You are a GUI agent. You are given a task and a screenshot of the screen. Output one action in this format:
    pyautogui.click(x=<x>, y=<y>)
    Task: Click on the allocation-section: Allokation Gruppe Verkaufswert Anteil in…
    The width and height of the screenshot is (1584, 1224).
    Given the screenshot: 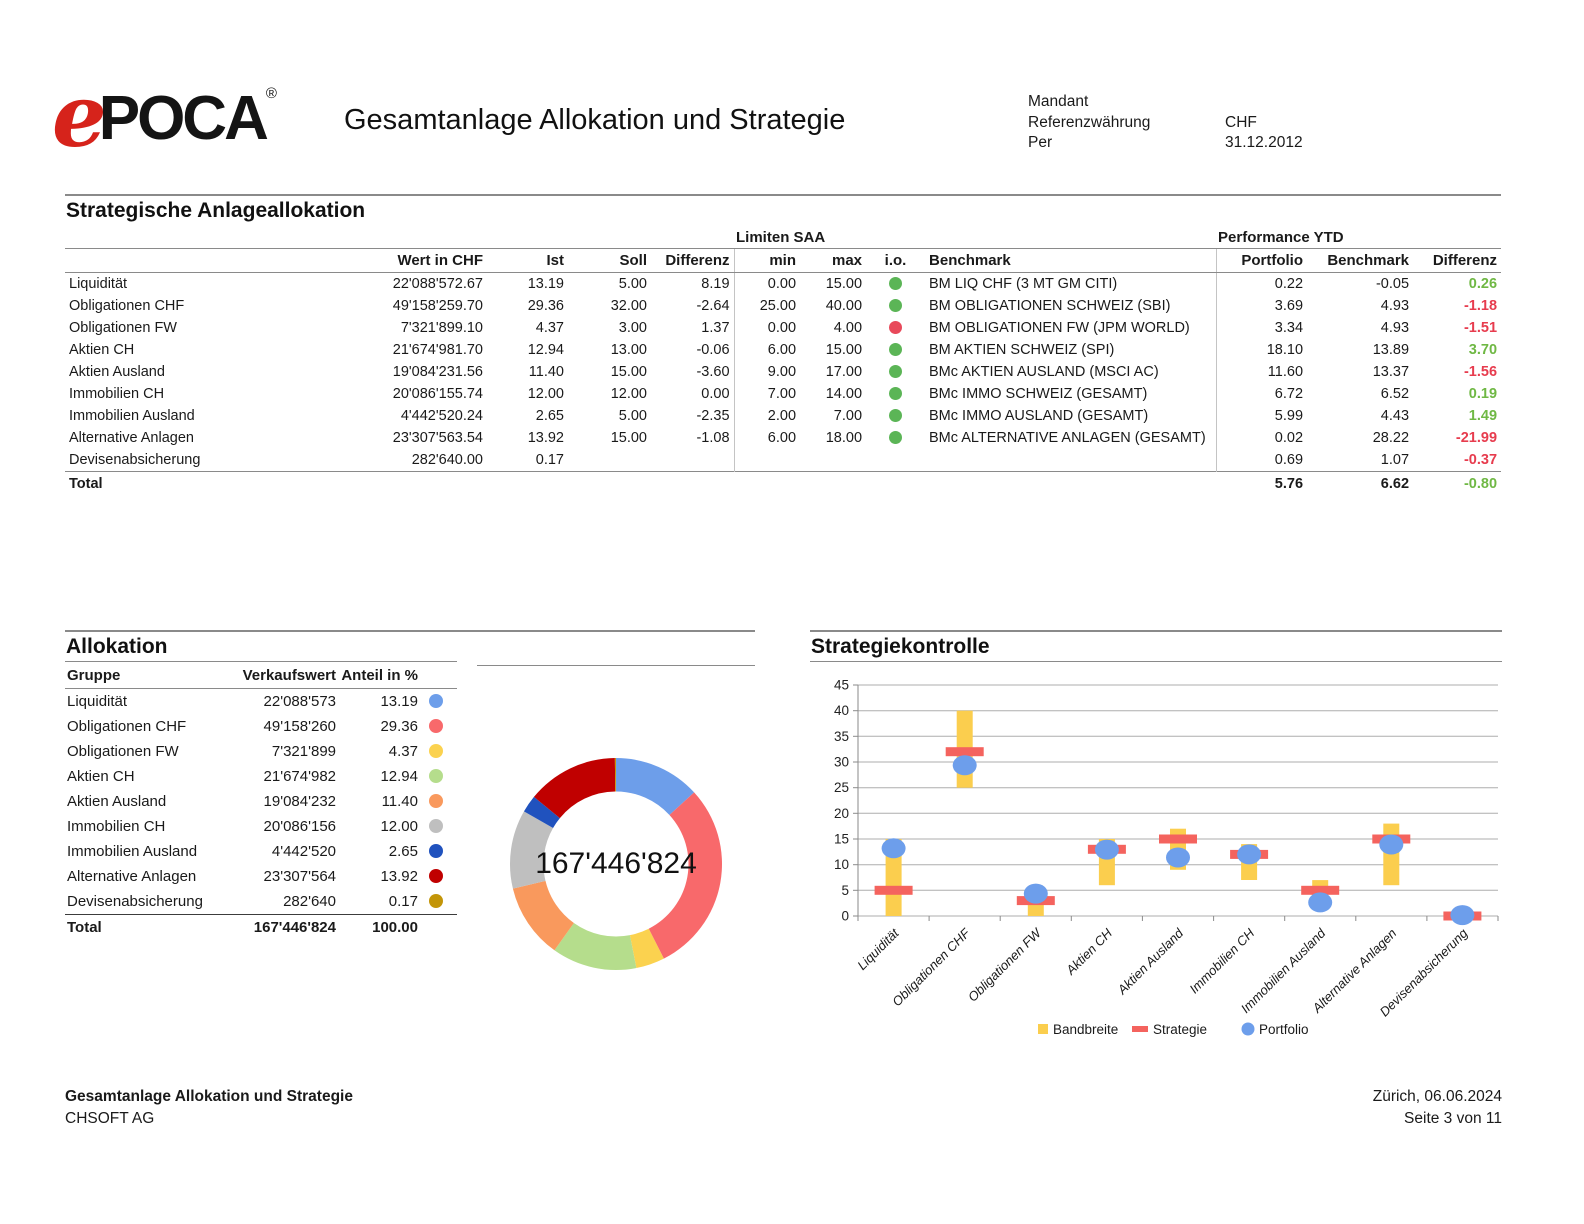 What is the action you would take?
    pyautogui.click(x=410, y=800)
    